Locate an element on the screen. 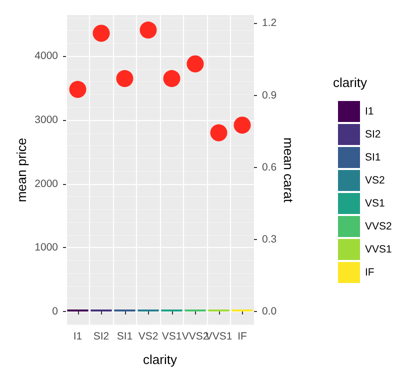 Image resolution: width=400 pixels, height=379 pixels. y-tick-label: 2000 is located at coordinates (46, 184).